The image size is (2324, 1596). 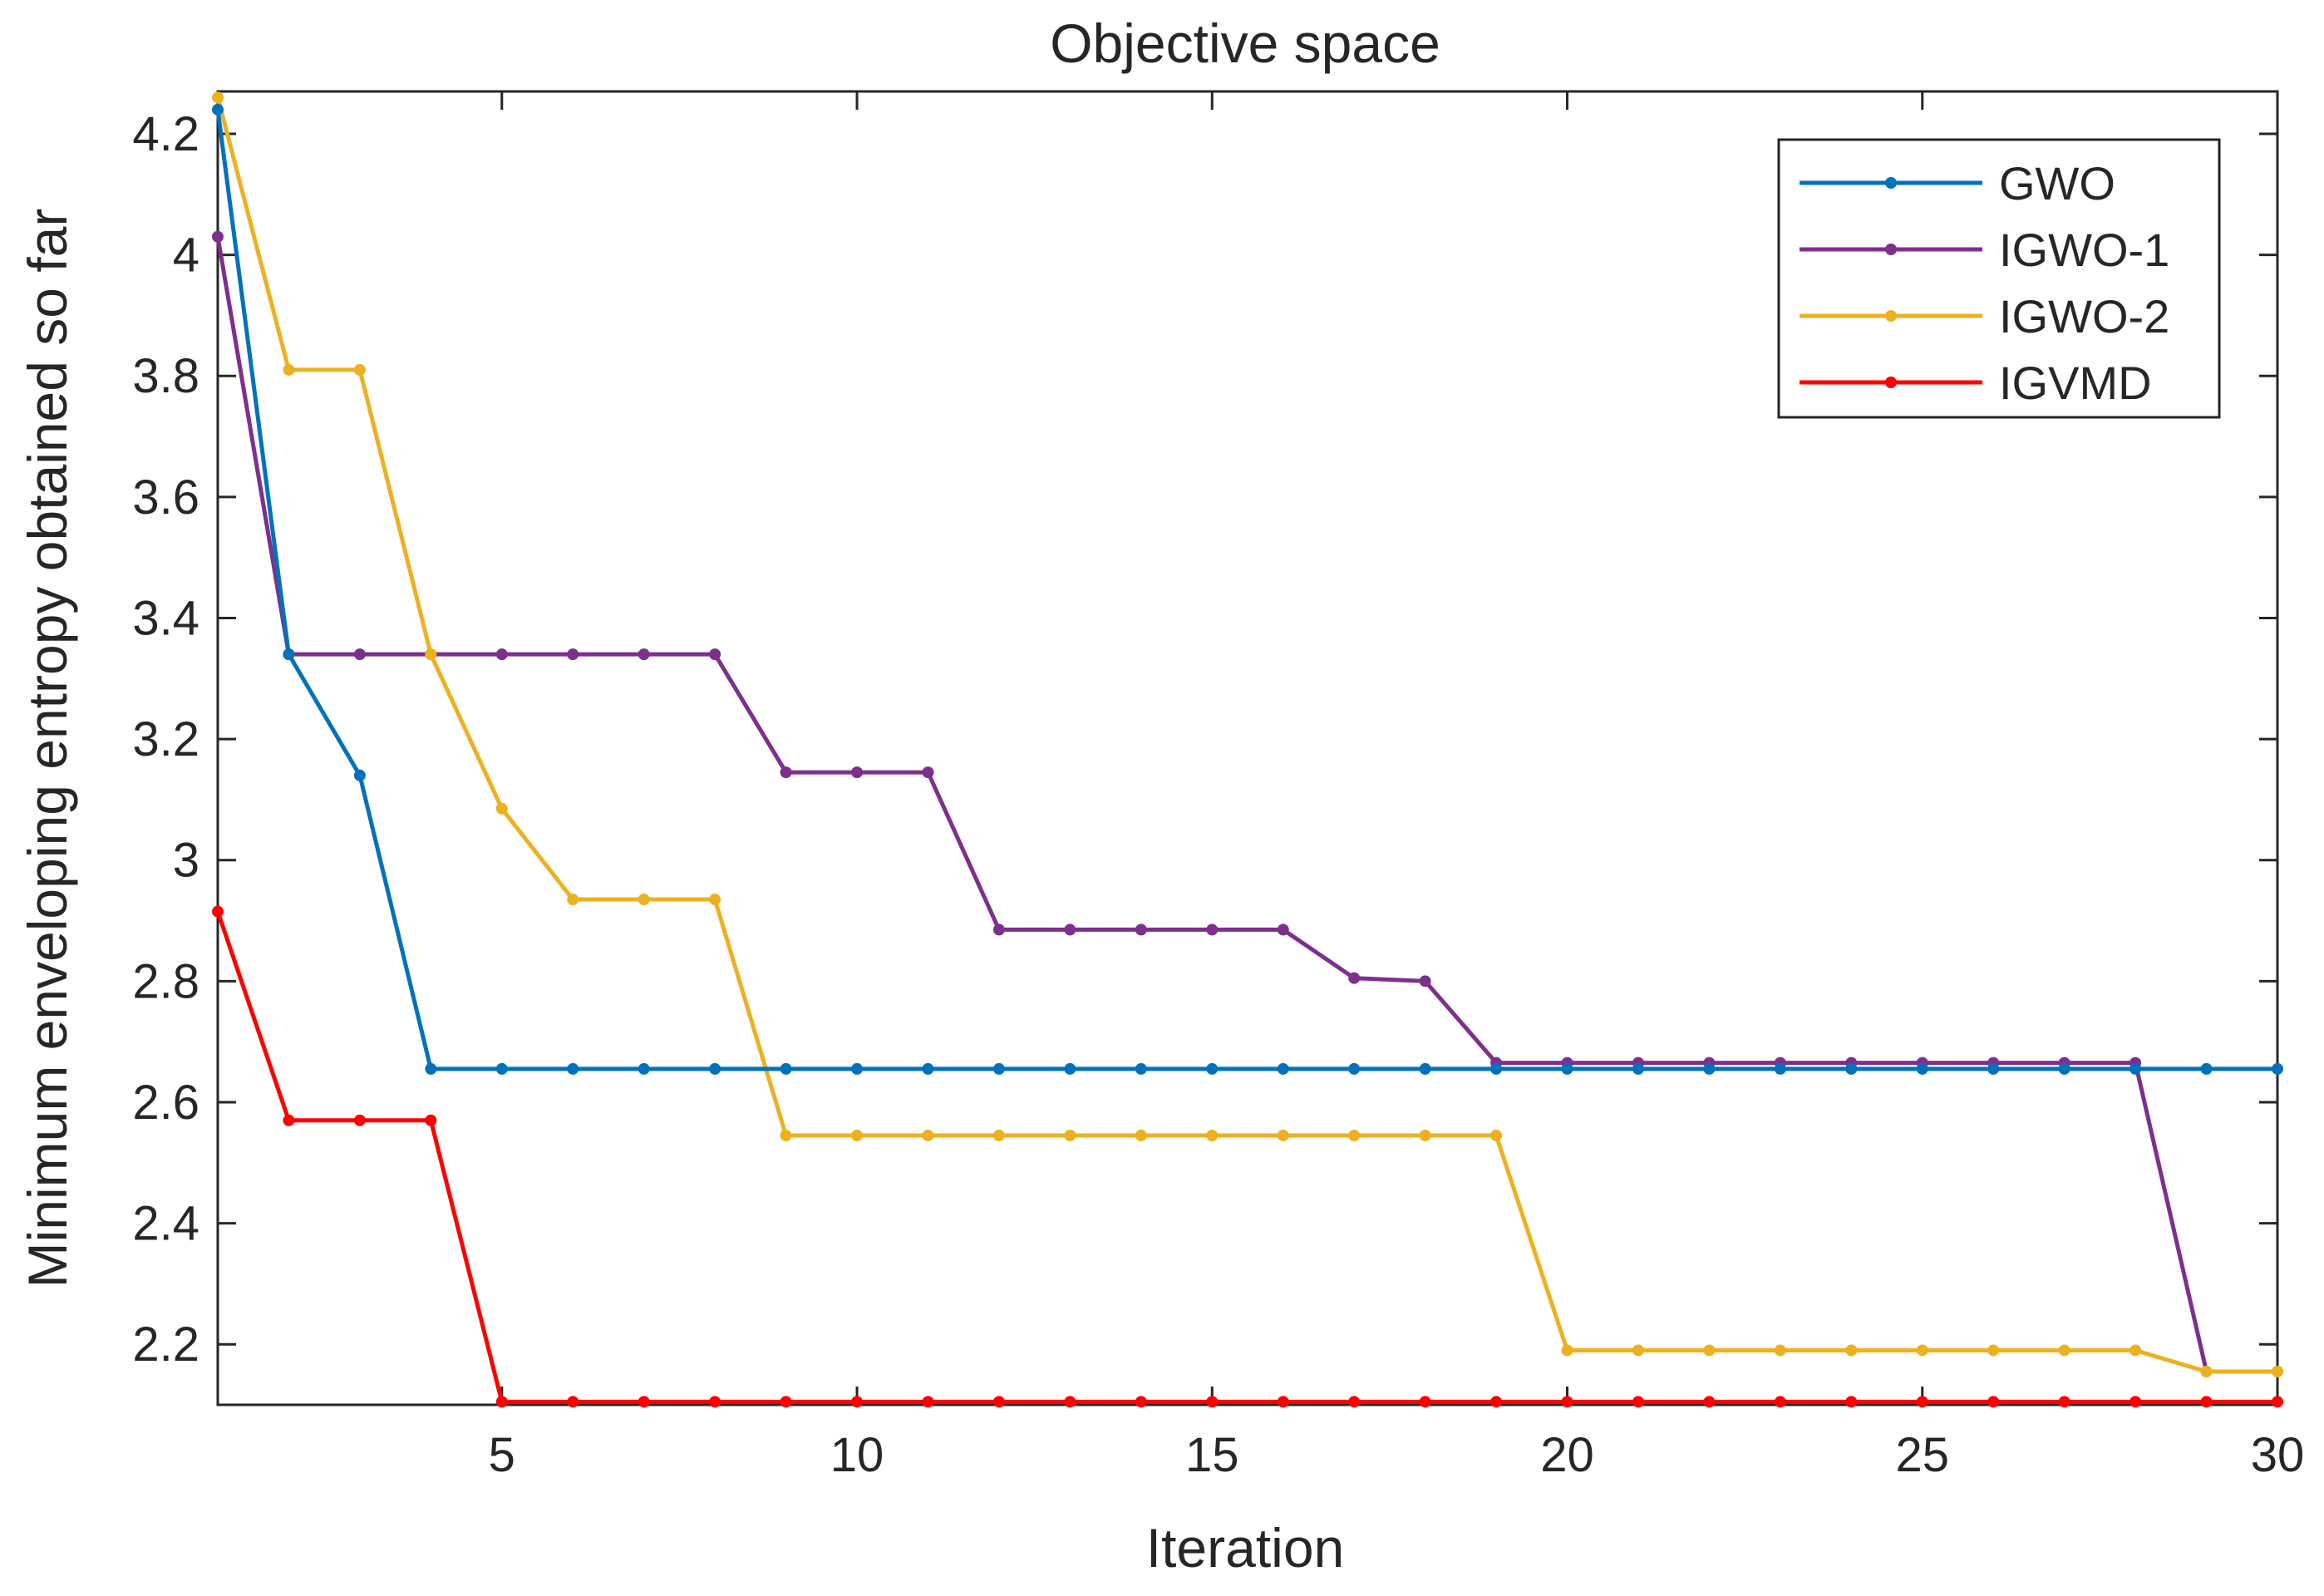 I want to click on y-tick-label: 4, so click(x=186, y=256).